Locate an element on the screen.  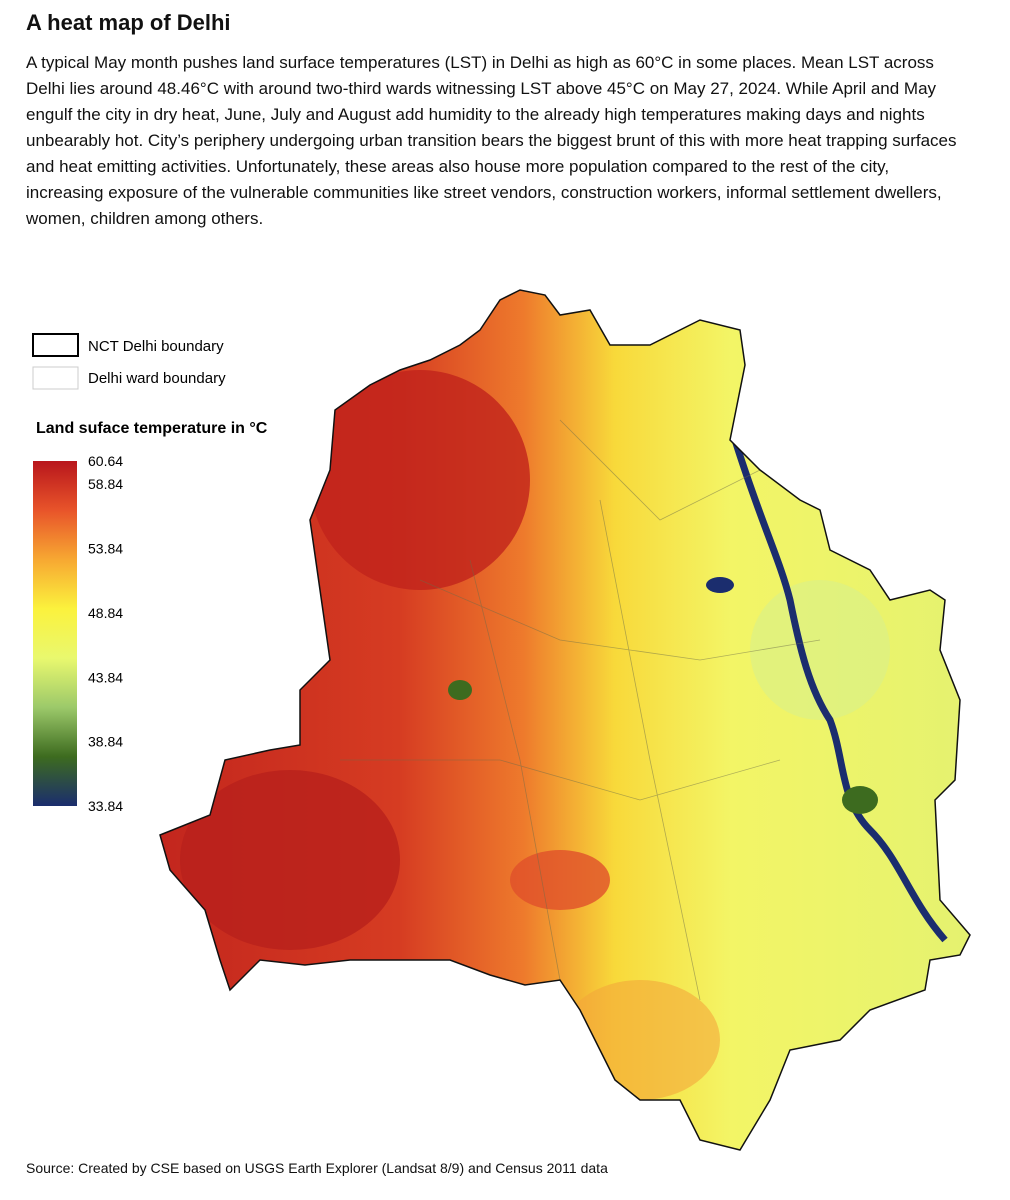
colorbar-tick-label: 43.84 is located at coordinates (105, 677).